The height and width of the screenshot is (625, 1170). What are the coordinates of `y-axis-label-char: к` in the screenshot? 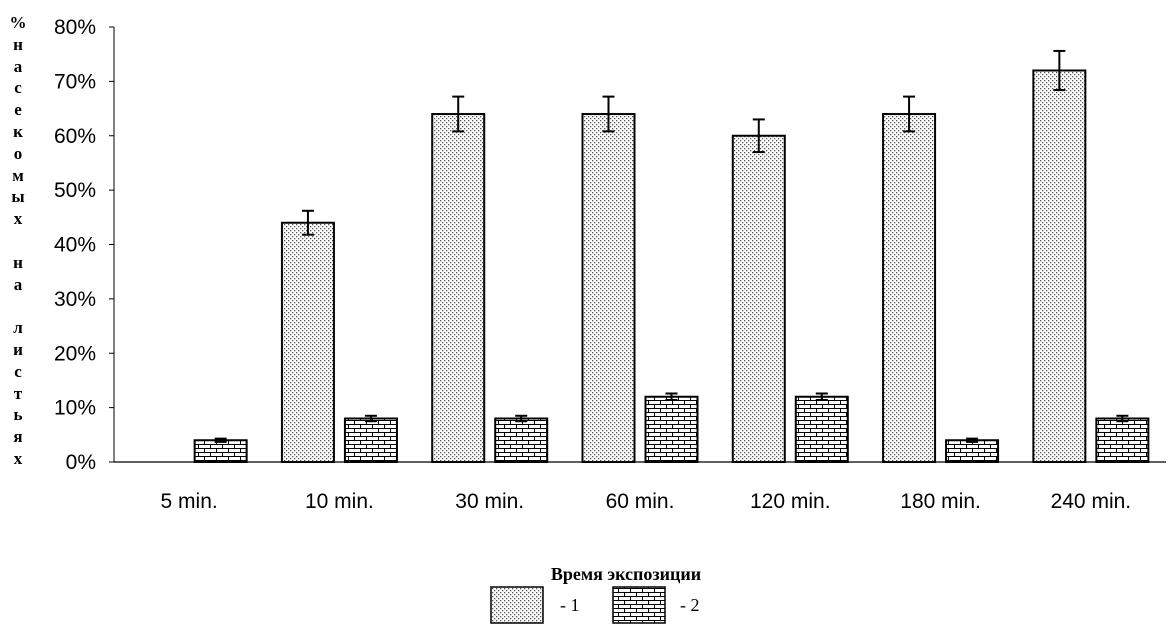 It's located at (18, 131).